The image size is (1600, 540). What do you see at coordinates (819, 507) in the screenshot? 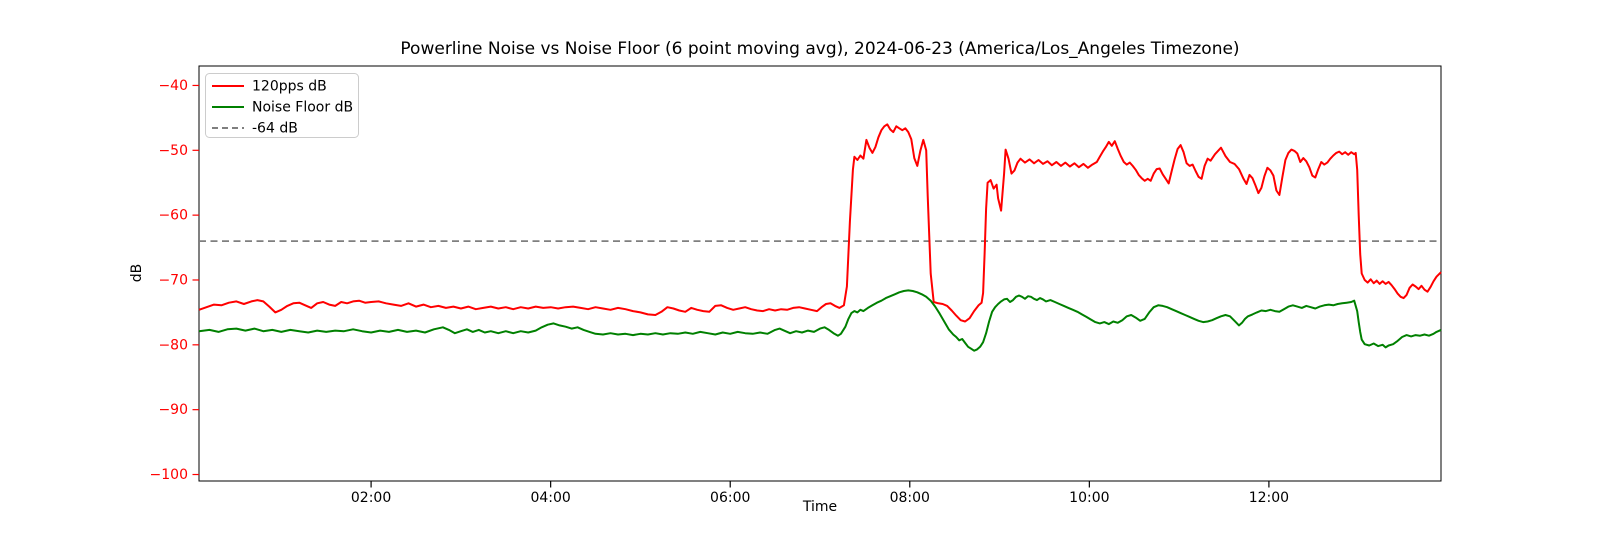
I see `x-axis-label: Time` at bounding box center [819, 507].